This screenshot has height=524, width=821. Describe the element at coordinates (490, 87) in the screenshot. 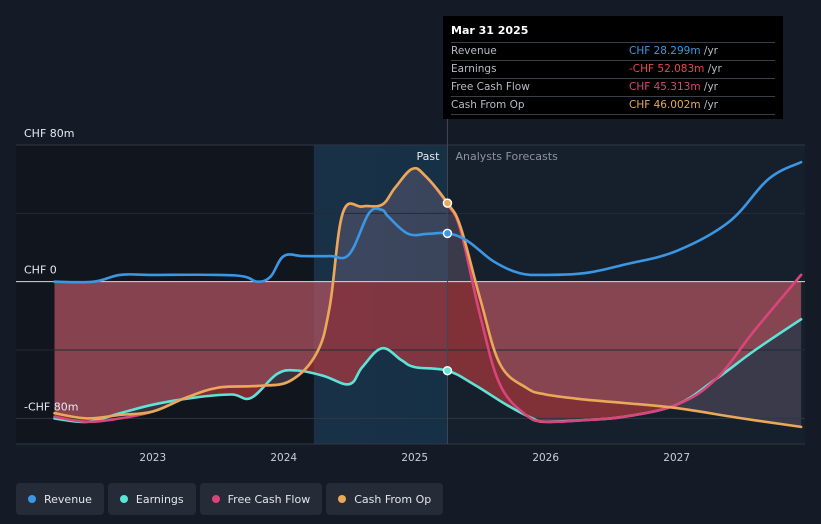

I see `tooltip-label: Free Cash Flow` at that location.